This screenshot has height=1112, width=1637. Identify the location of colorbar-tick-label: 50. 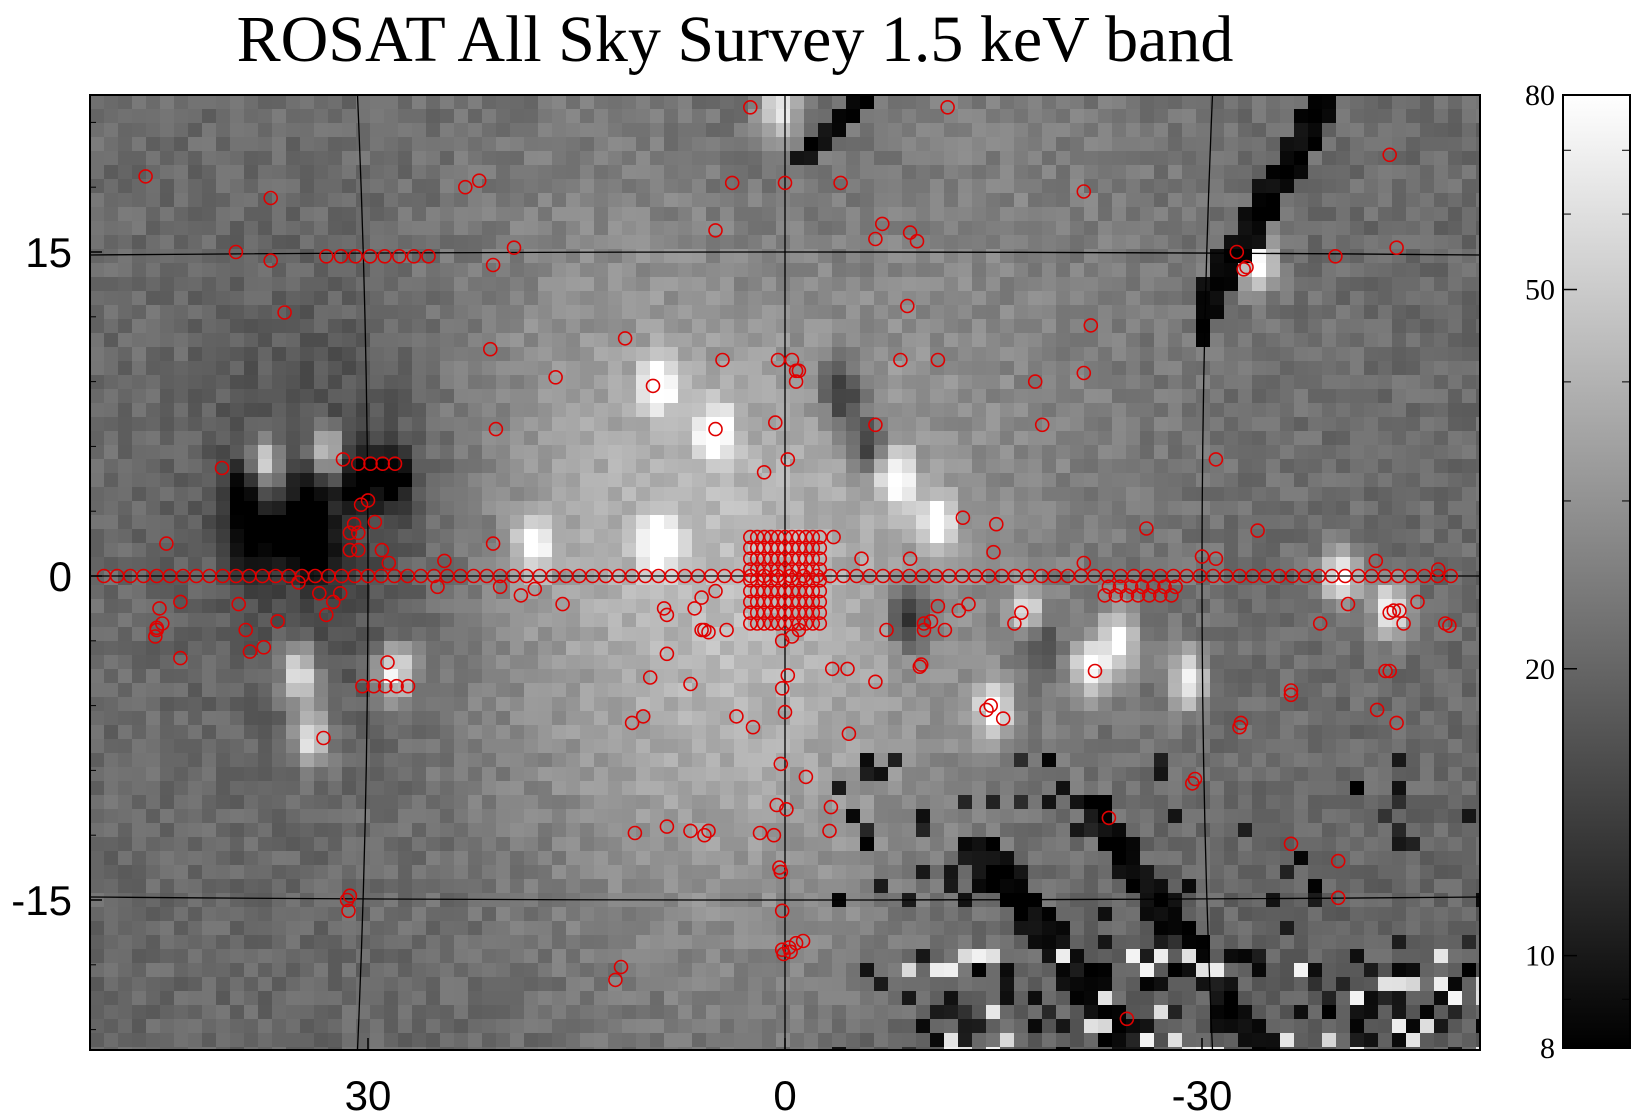
(1540, 290).